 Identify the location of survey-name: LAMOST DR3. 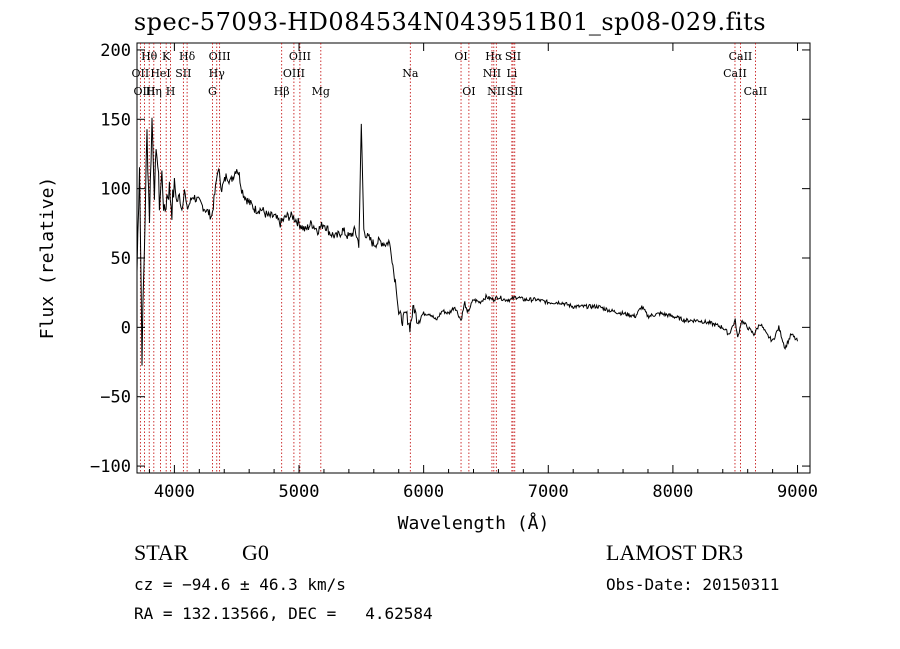
(675, 552).